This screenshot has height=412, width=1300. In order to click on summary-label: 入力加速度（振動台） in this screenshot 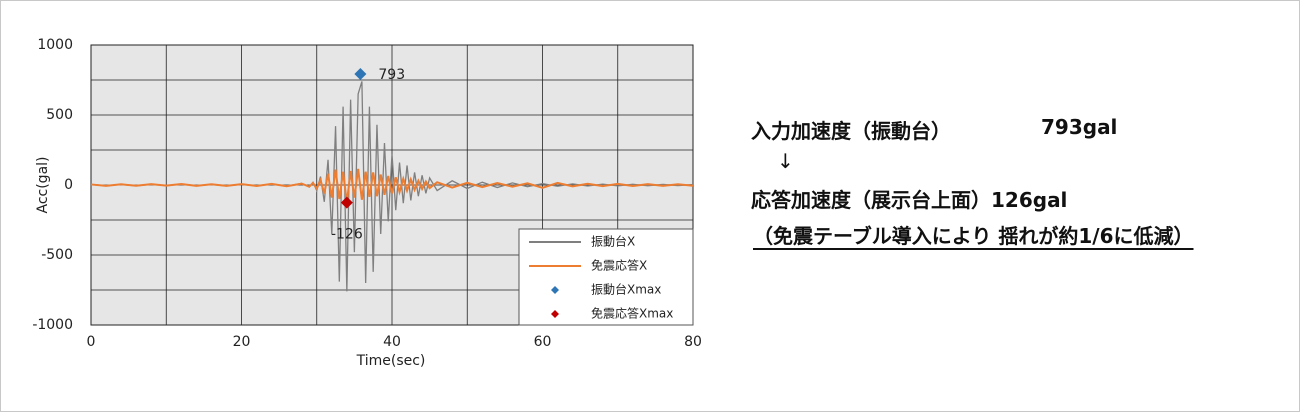, I will do `click(851, 131)`.